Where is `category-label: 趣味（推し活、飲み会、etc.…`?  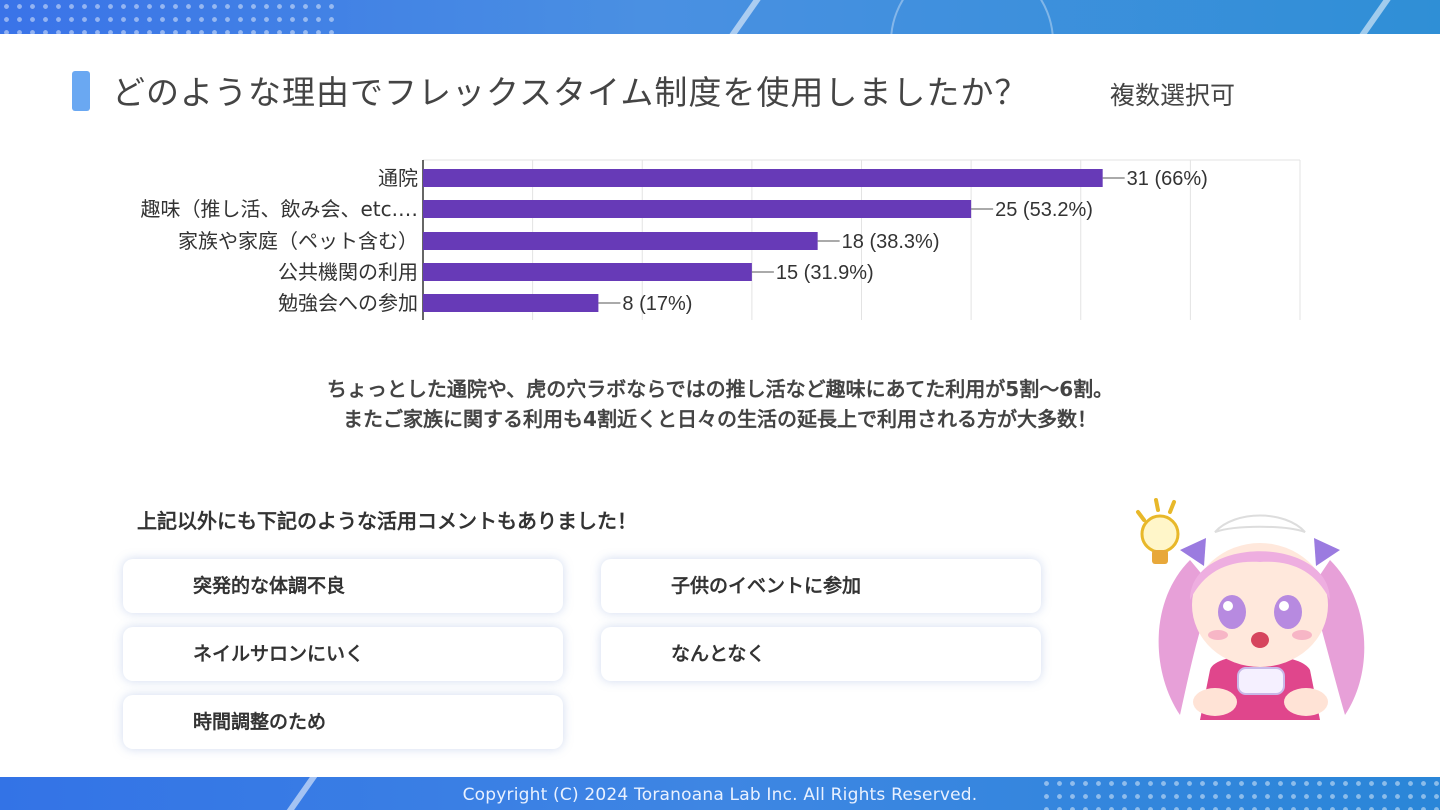 category-label: 趣味（推し活、飲み会、etc.… is located at coordinates (280, 209).